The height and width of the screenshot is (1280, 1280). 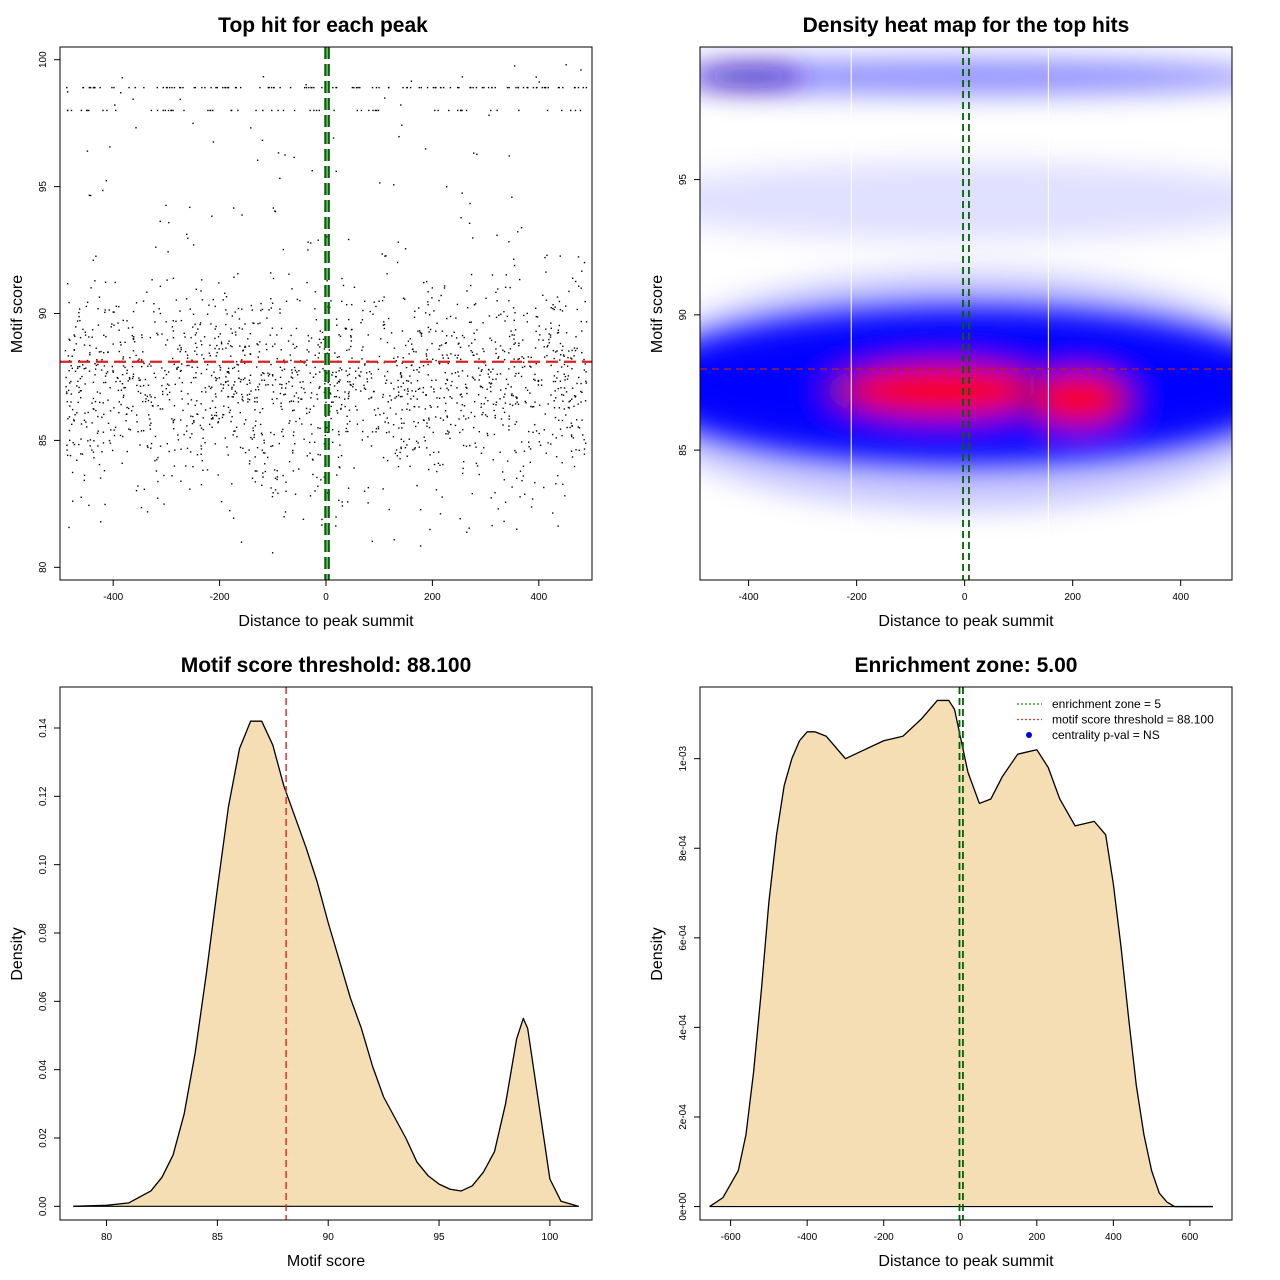 What do you see at coordinates (107, 1237) in the screenshot?
I see `x-tick-label: 80` at bounding box center [107, 1237].